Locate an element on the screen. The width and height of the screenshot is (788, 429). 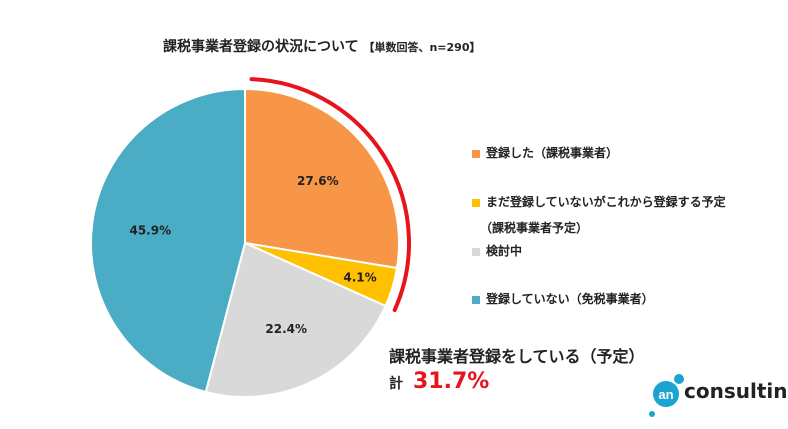
legend-label: （課税事業者予定） is located at coordinates (534, 228).